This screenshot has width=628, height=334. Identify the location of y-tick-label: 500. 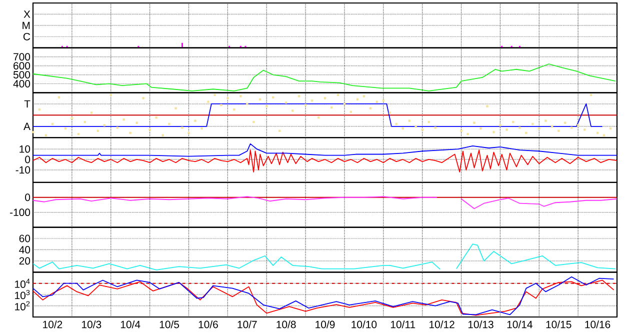
(21, 74).